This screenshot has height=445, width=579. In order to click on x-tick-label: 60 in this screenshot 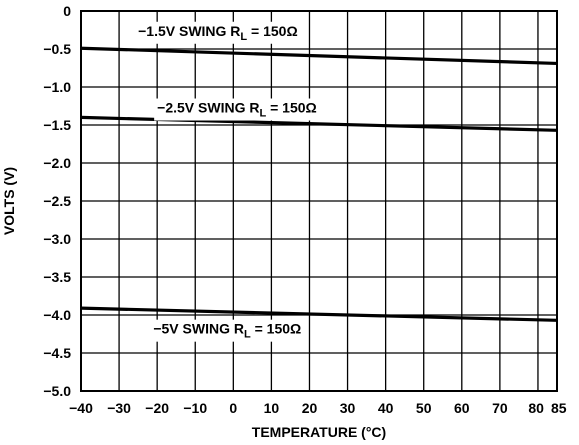, I will do `click(462, 408)`.